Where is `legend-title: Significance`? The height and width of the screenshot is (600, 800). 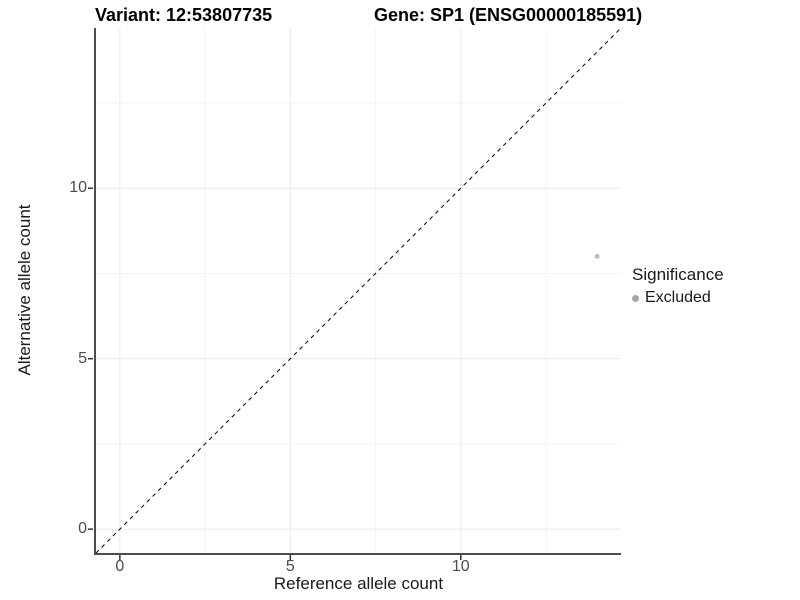 legend-title: Significance is located at coordinates (678, 274).